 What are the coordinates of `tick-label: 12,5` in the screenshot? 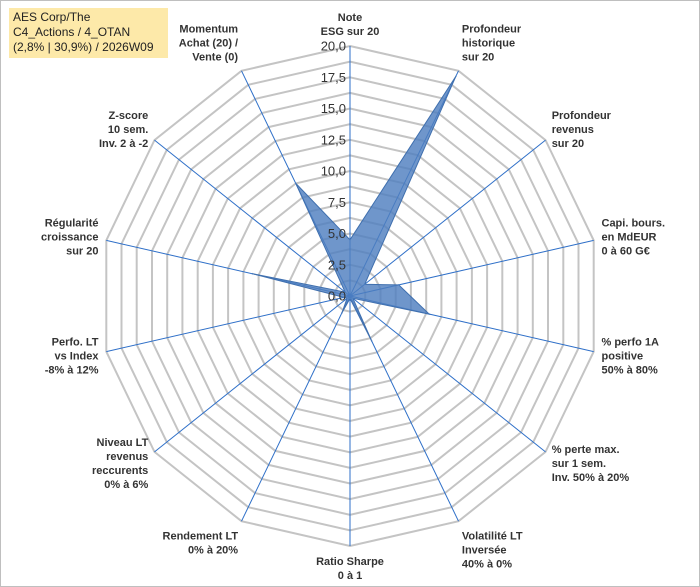 It's located at (333, 139).